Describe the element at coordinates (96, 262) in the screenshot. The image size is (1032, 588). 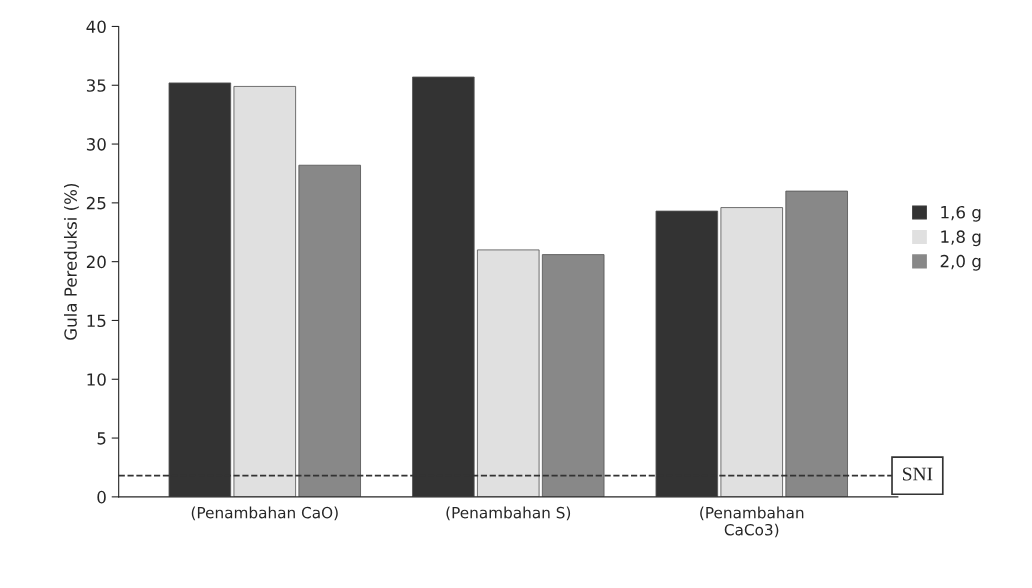
I see `y-tick-label: 20` at that location.